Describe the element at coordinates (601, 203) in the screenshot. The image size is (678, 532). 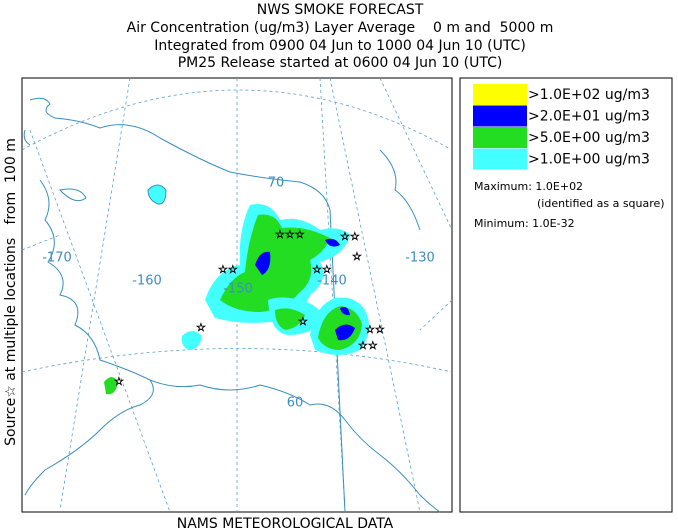
I see `maximum-note: (identified as a square)` at that location.